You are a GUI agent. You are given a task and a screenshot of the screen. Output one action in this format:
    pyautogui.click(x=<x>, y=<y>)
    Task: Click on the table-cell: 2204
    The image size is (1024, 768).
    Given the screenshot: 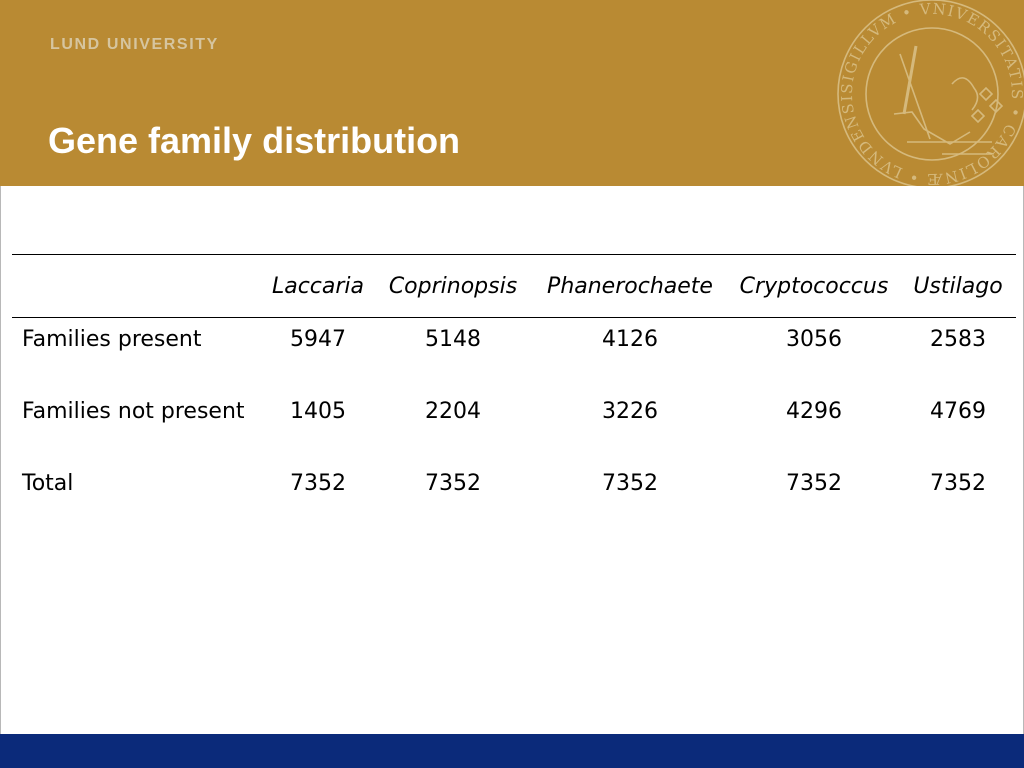 What is the action you would take?
    pyautogui.click(x=453, y=411)
    